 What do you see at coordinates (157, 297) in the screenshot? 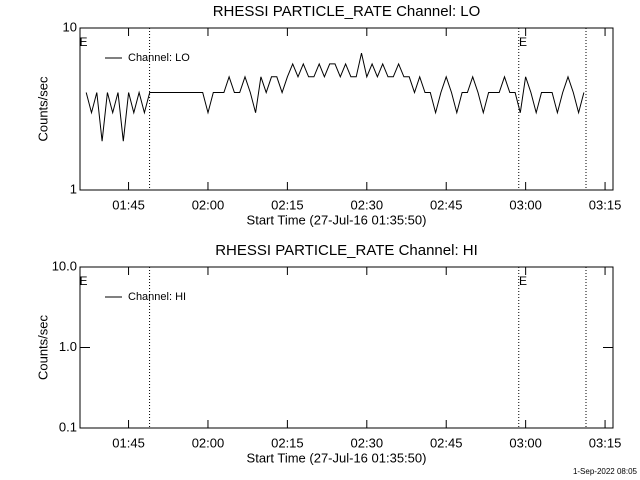
I see `legend-label: Channel: HI` at bounding box center [157, 297].